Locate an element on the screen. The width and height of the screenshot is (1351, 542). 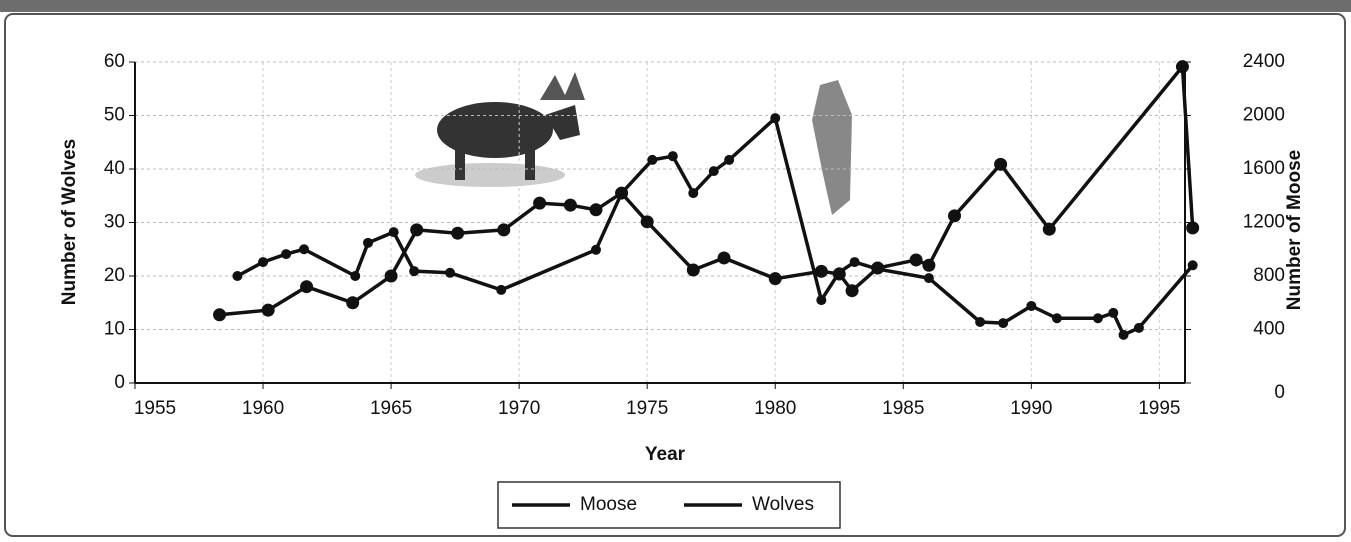
top-band is located at coordinates (675, 6).